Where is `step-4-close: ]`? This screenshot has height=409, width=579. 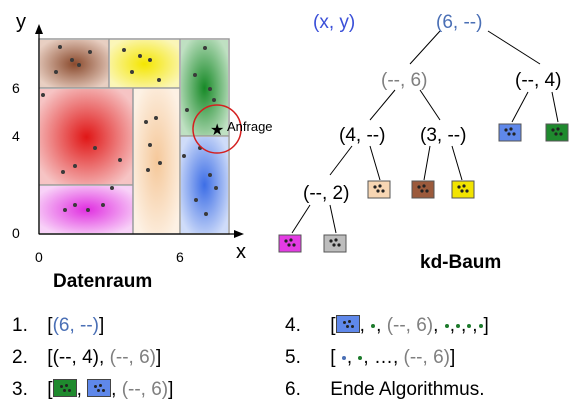 step-4-close: ] is located at coordinates (486, 325).